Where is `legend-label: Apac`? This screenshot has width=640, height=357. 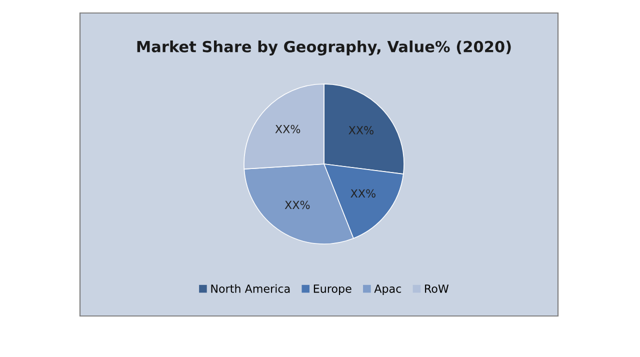
legend-label: Apac is located at coordinates (388, 289).